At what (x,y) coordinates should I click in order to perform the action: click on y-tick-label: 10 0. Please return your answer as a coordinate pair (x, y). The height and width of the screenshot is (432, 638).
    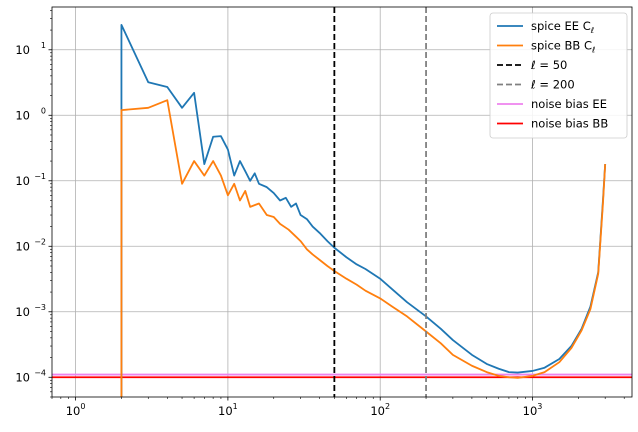
    Looking at the image, I should click on (30, 114).